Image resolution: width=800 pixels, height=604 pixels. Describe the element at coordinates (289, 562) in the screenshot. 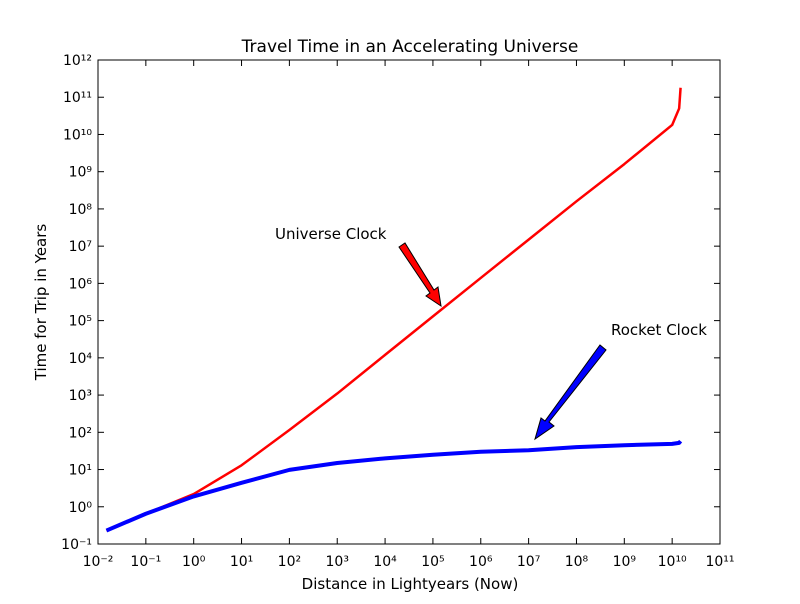

I see `x-tick-label: 10²` at that location.